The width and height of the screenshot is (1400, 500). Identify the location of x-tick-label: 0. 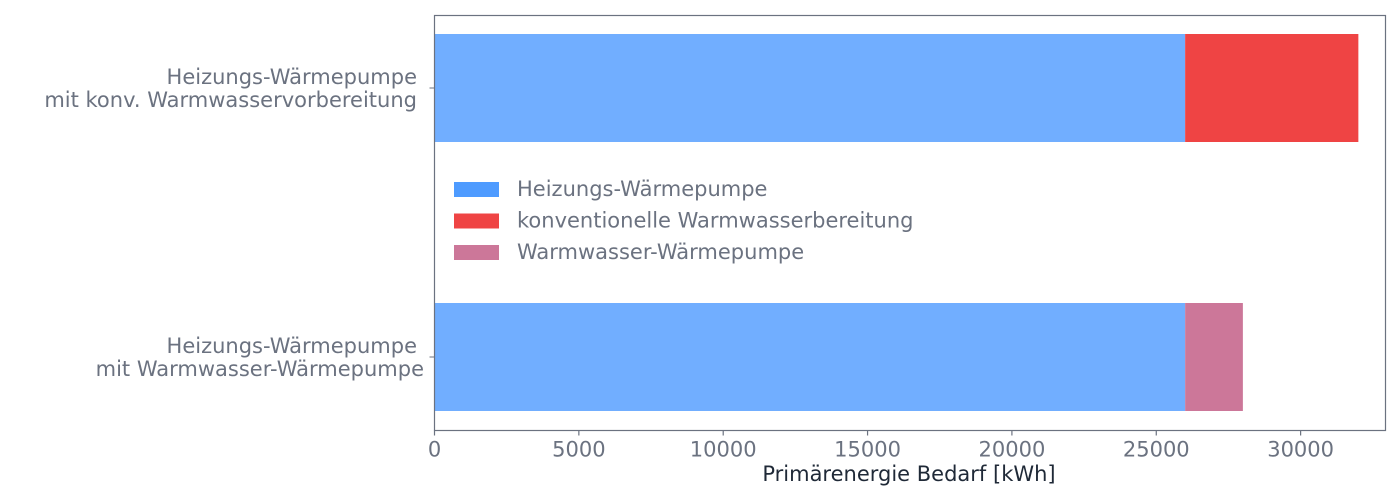
(434, 450).